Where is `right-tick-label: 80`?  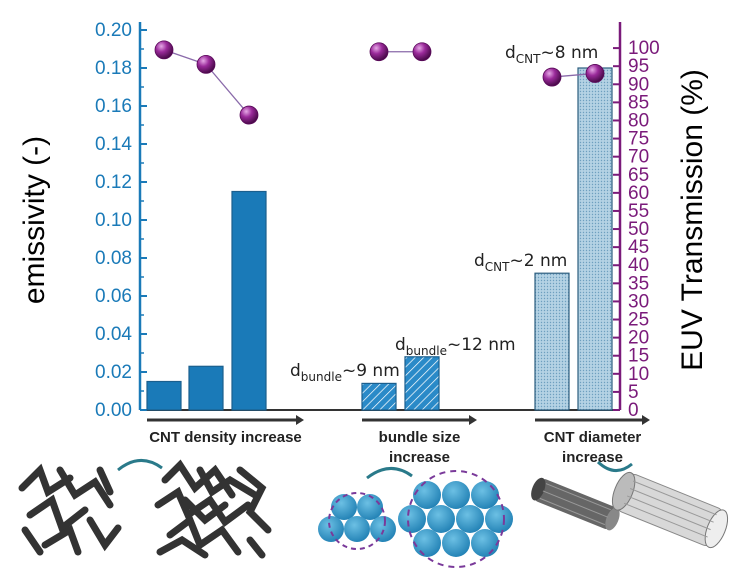 right-tick-label: 80 is located at coordinates (638, 120).